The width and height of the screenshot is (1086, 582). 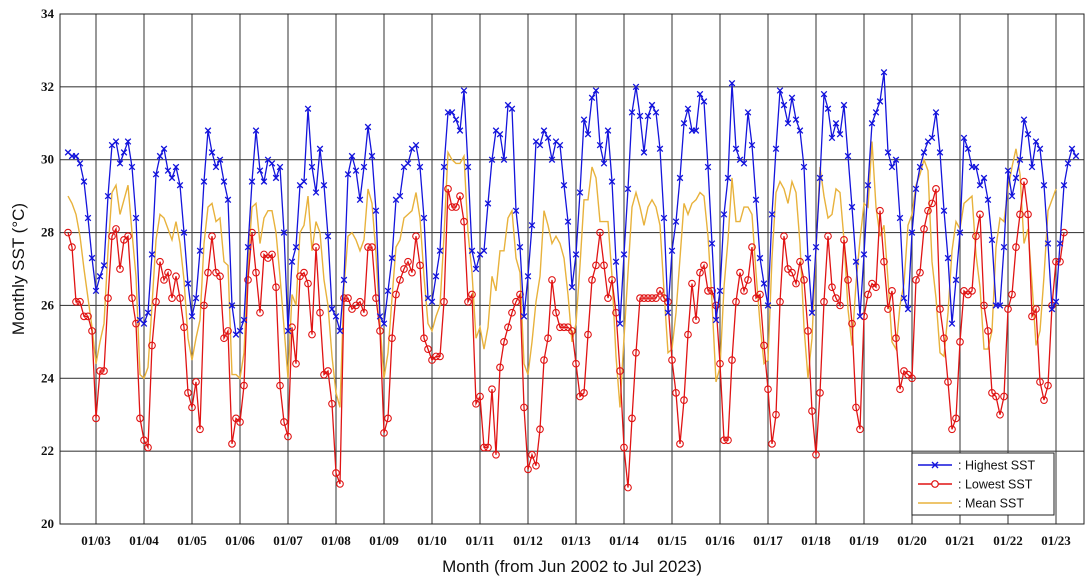 What do you see at coordinates (47, 450) in the screenshot?
I see `y-tick-label: 22` at bounding box center [47, 450].